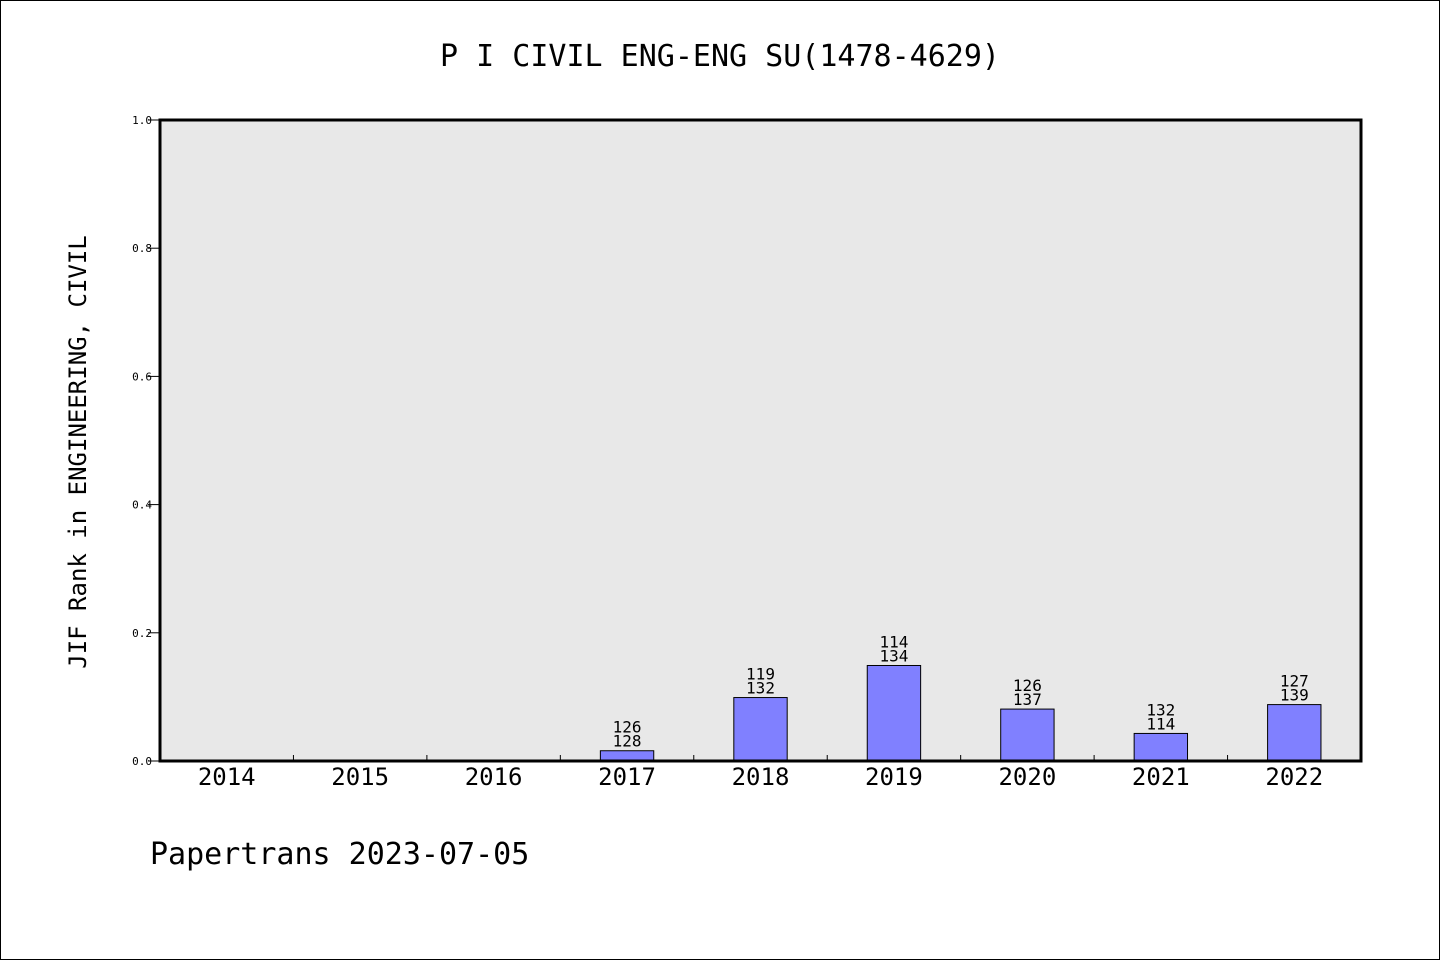 The image size is (1440, 960). What do you see at coordinates (1294, 681) in the screenshot?
I see `bar-label-top: 127` at bounding box center [1294, 681].